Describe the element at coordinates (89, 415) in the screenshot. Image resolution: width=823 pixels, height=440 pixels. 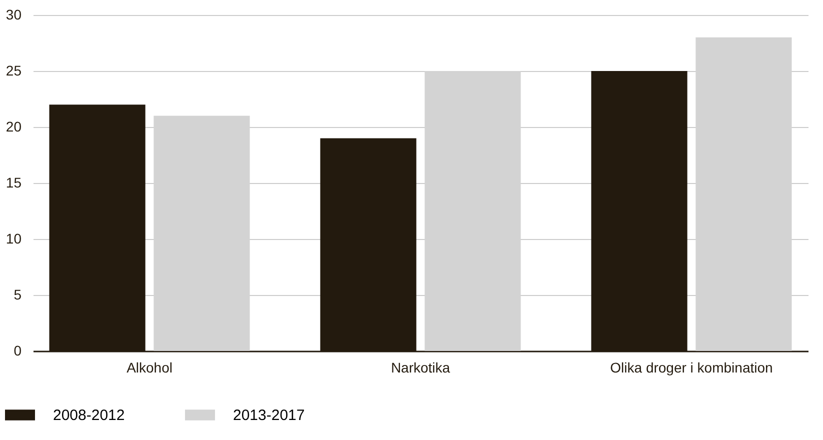
I see `legend-label: 2008-2012` at that location.